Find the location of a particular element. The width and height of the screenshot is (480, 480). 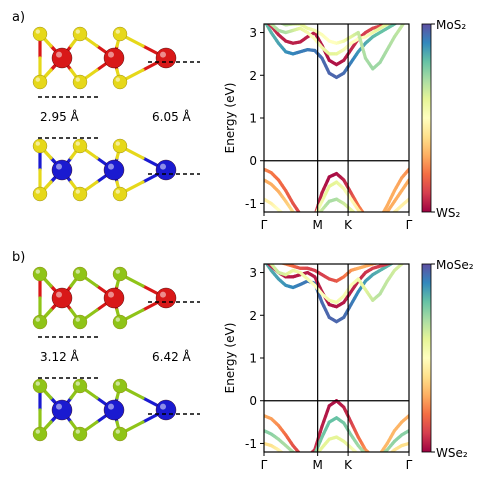

y-tick-label: 3 is located at coordinates (253, 273).